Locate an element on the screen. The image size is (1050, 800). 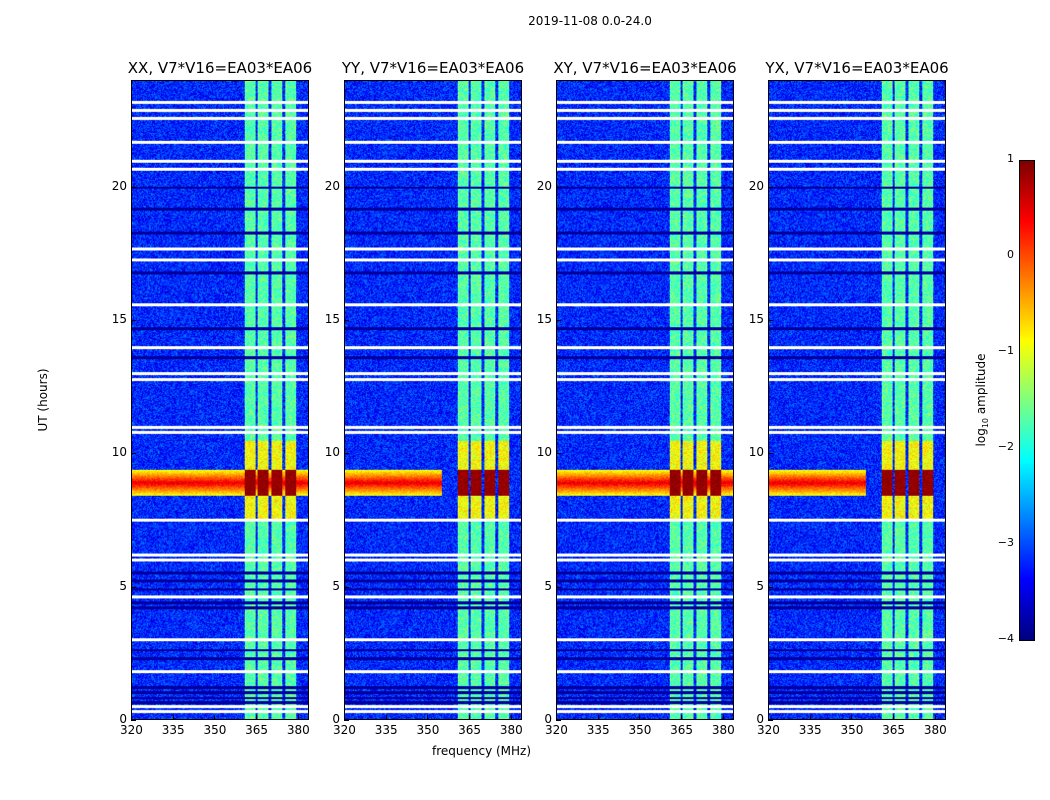
colorbar-label: log10 amplitude is located at coordinates (982, 400).